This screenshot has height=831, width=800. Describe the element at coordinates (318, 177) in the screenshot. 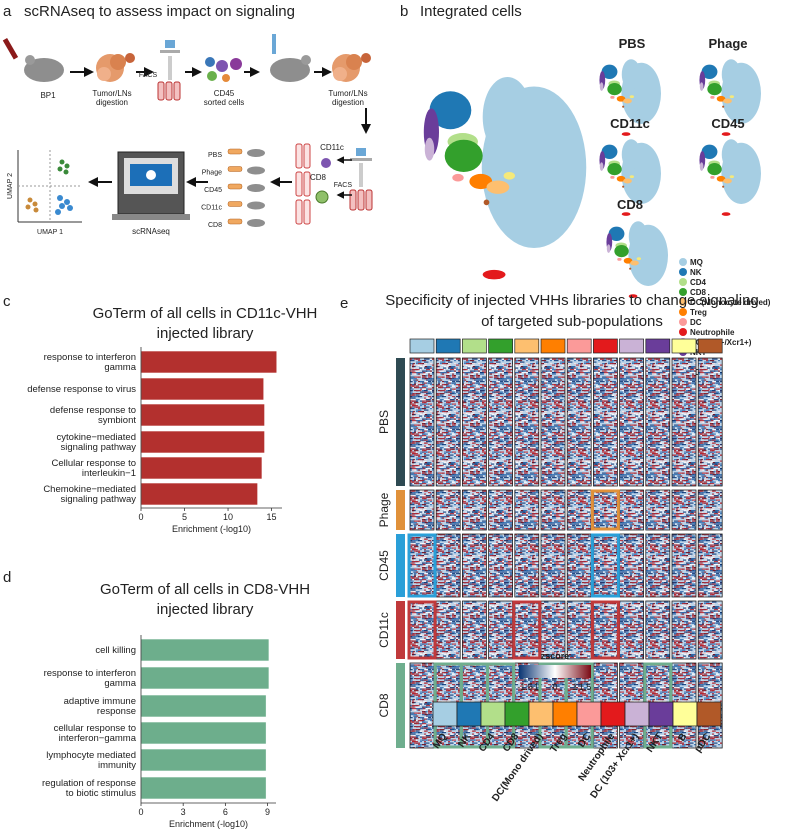

I see `label: CD8` at that location.